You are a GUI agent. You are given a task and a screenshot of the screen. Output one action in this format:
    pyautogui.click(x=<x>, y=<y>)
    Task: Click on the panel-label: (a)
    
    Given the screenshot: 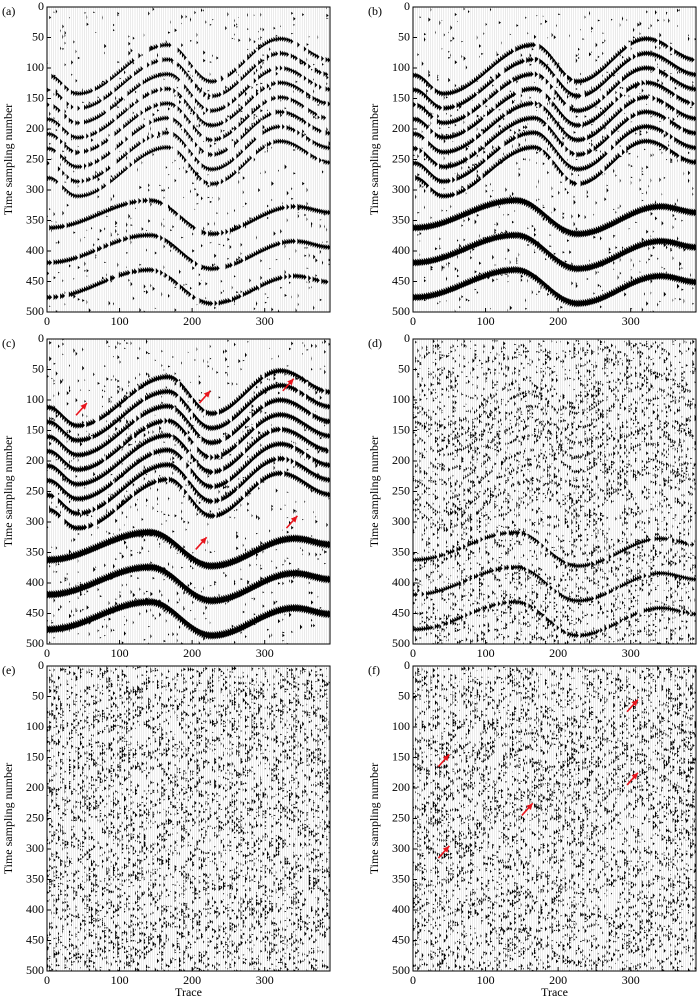 What is the action you would take?
    pyautogui.click(x=8, y=11)
    